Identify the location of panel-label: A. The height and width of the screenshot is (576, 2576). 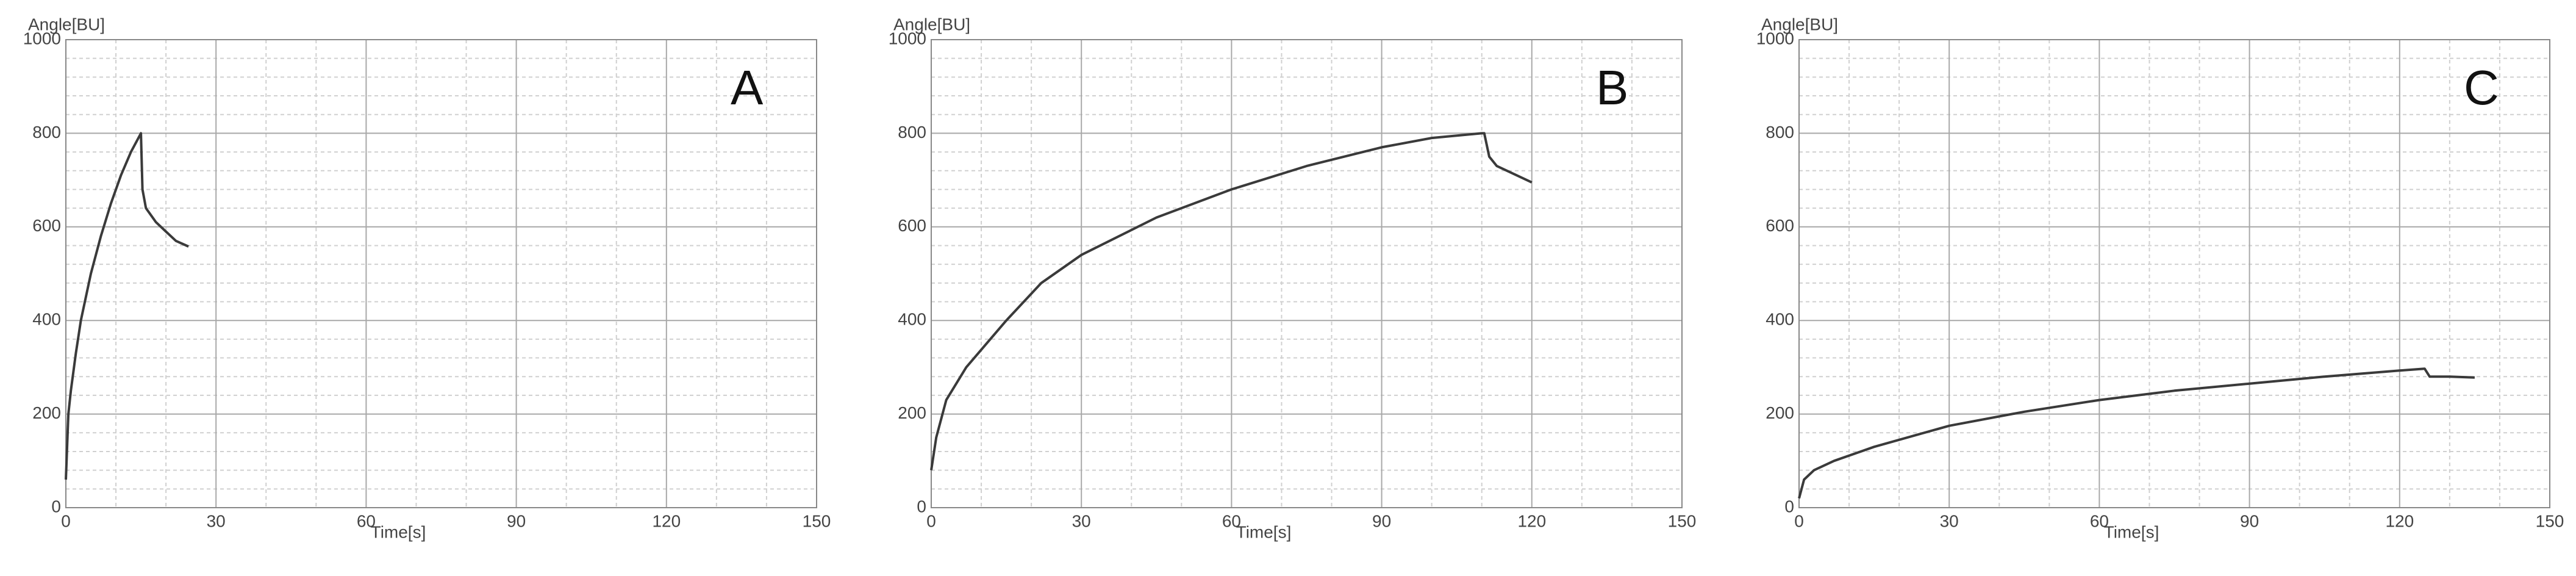
(747, 87).